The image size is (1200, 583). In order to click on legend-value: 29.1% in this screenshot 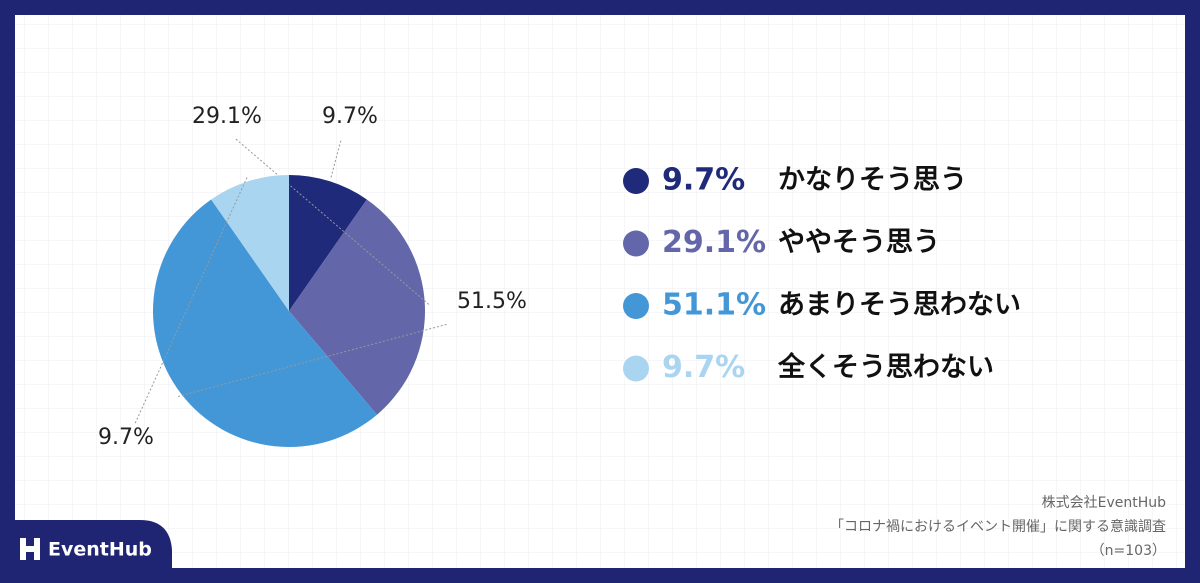, I will do `click(714, 242)`.